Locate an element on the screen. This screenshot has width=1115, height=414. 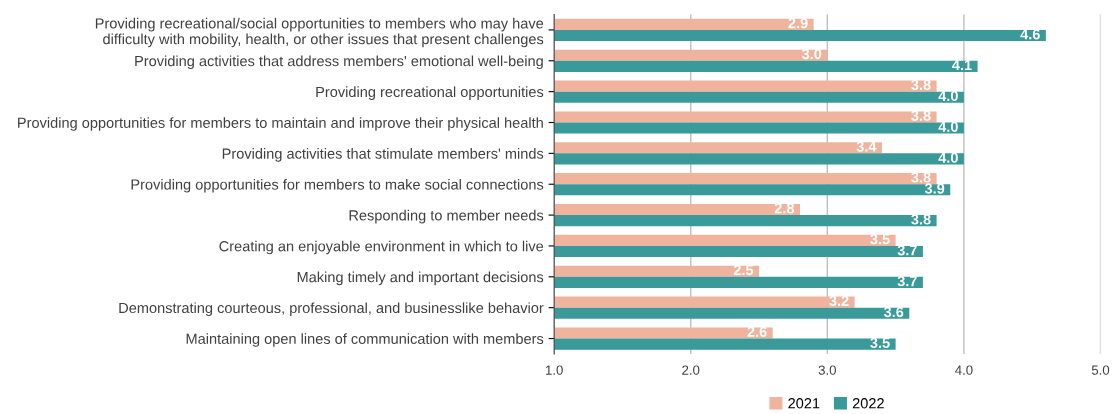
y-tick-label: Maintaining open lines of communication with members is located at coordinates (365, 340).